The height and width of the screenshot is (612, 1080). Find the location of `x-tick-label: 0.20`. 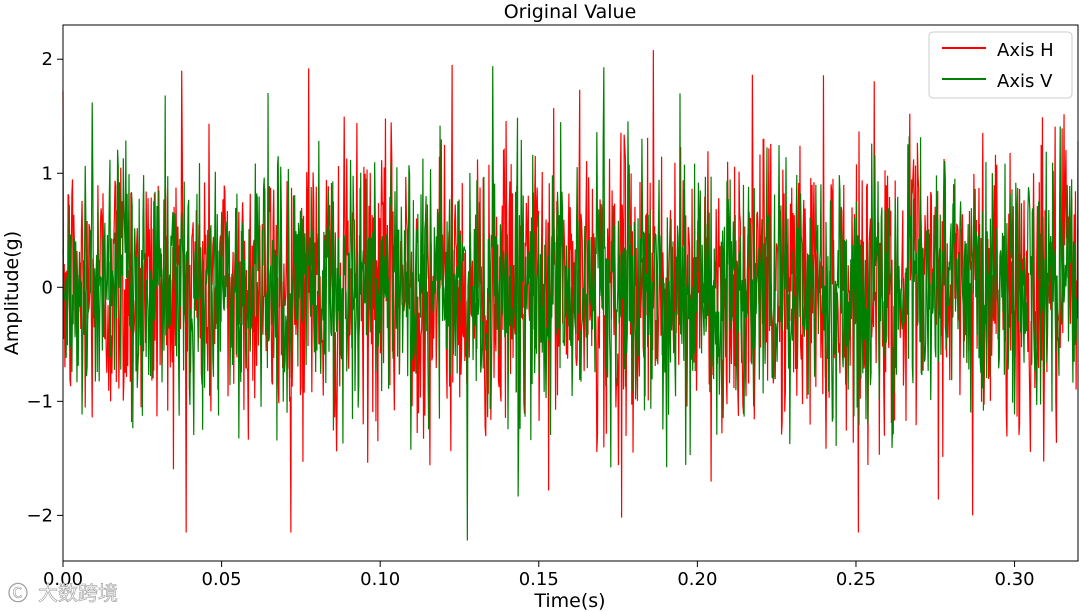

x-tick-label: 0.20 is located at coordinates (697, 579).